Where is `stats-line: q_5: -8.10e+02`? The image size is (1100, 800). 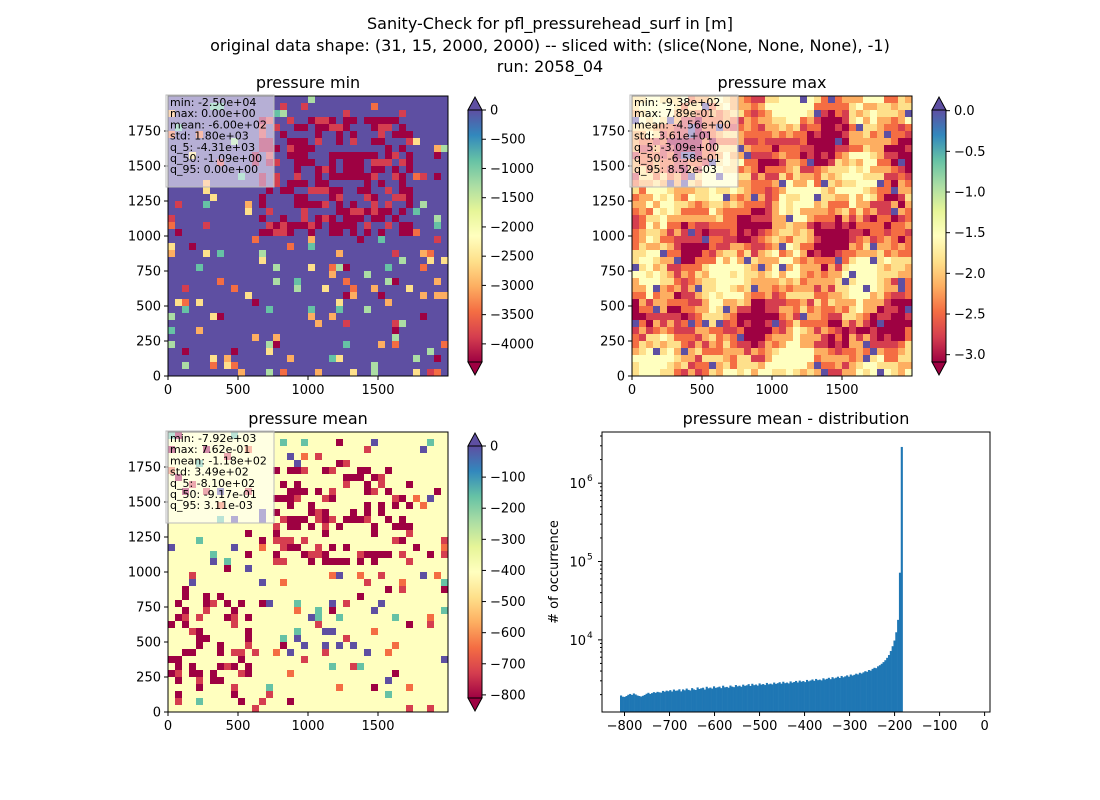 stats-line: q_5: -8.10e+02 is located at coordinates (212, 483).